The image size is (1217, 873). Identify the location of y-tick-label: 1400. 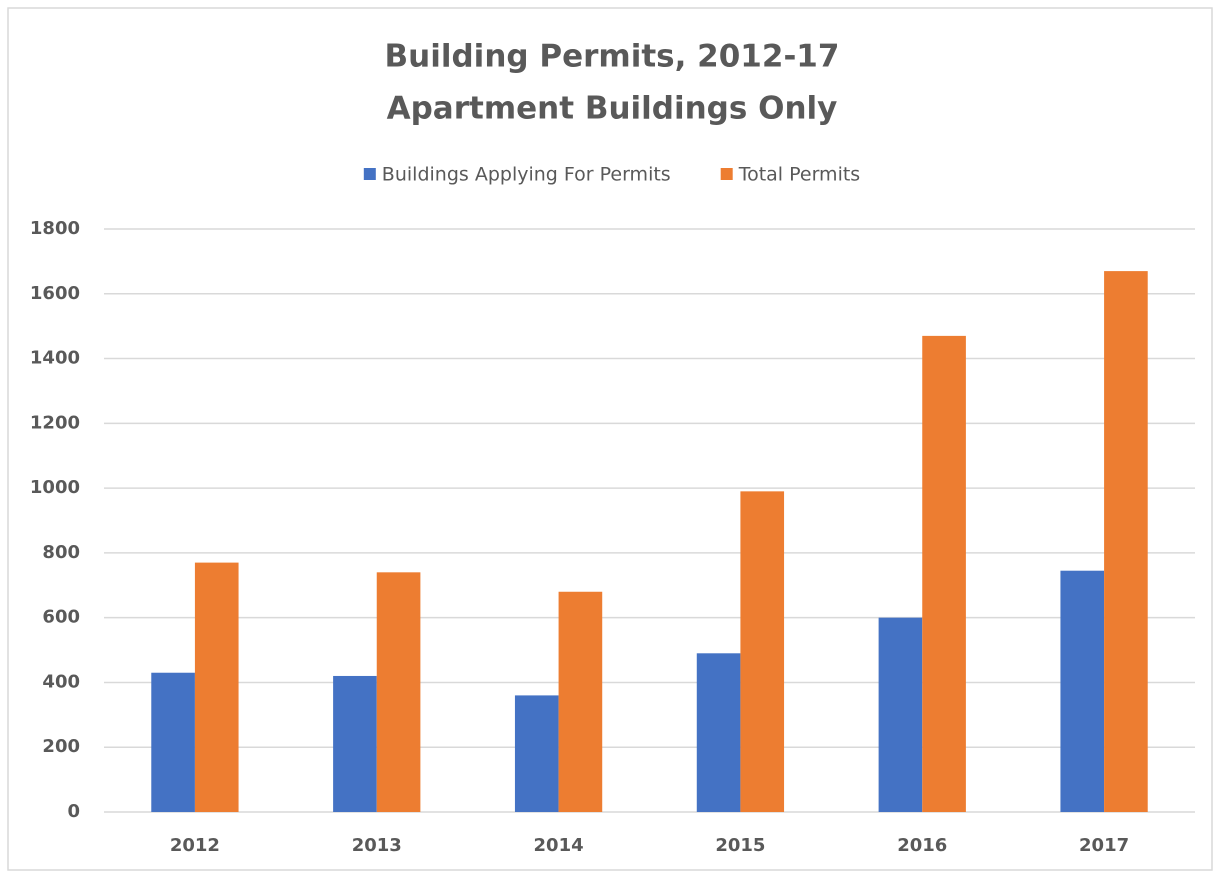
(55, 358).